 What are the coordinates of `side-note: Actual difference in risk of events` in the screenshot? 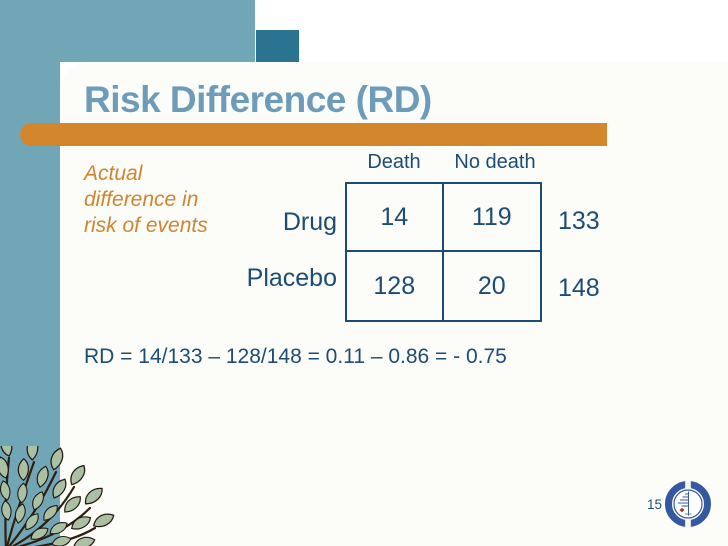 It's located at (174, 200).